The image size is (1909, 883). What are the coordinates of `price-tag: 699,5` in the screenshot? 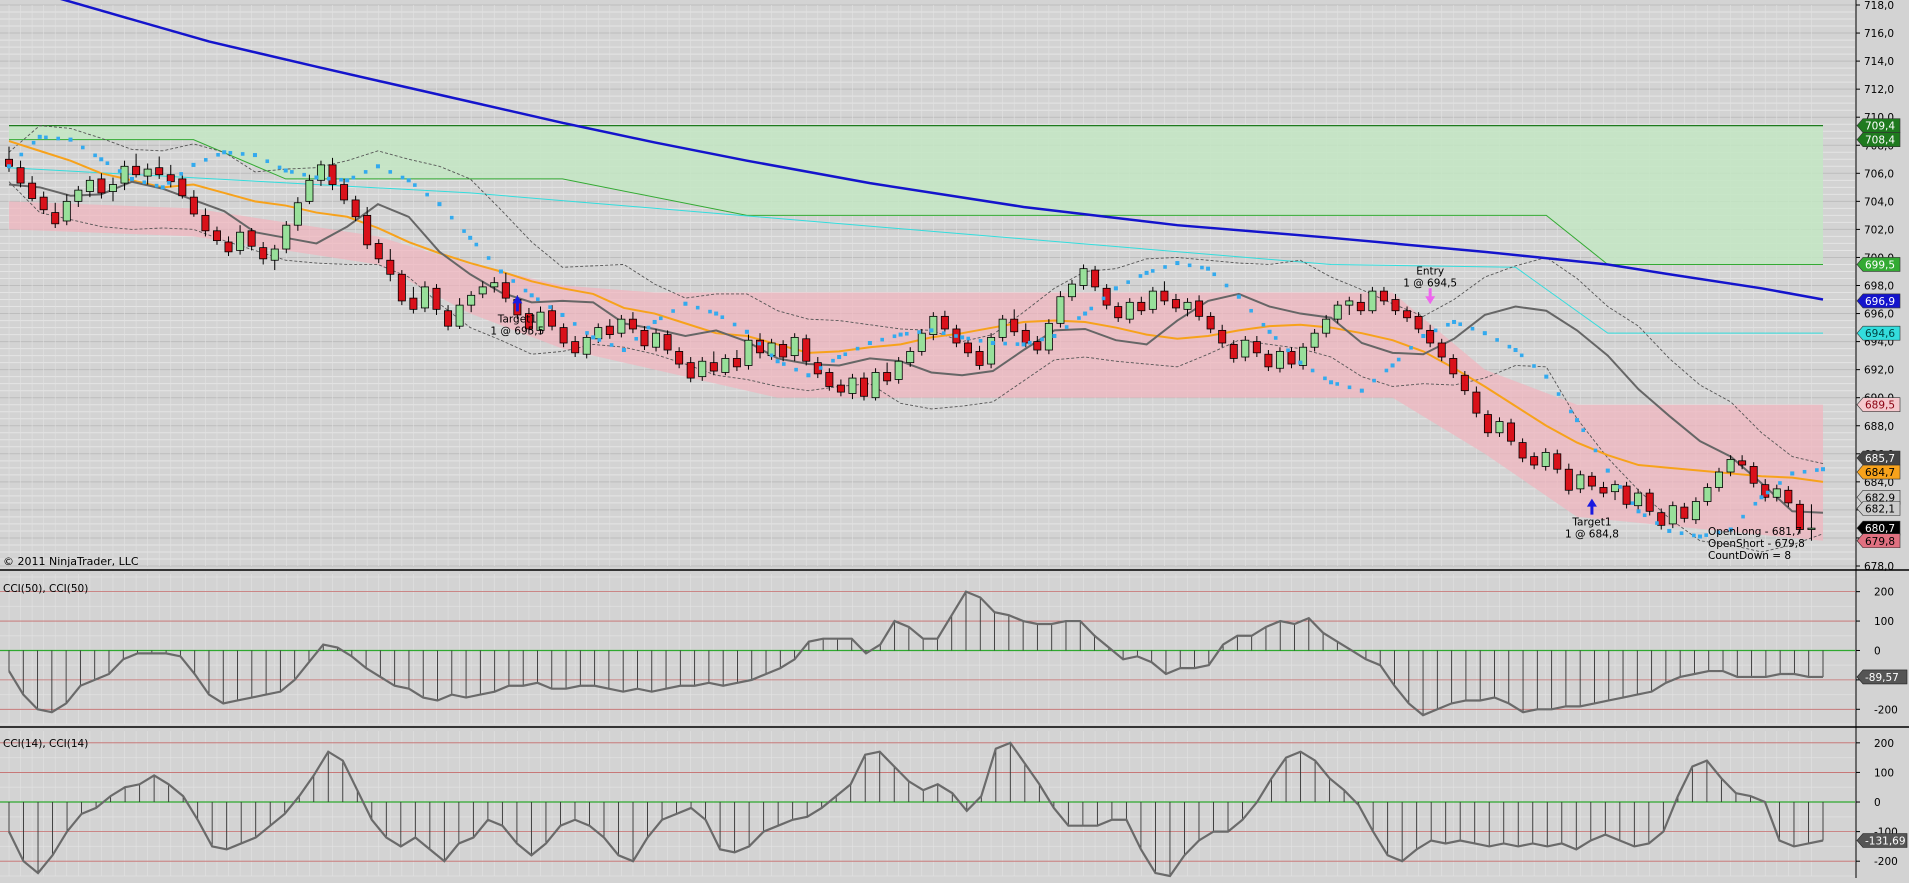 It's located at (1878, 264).